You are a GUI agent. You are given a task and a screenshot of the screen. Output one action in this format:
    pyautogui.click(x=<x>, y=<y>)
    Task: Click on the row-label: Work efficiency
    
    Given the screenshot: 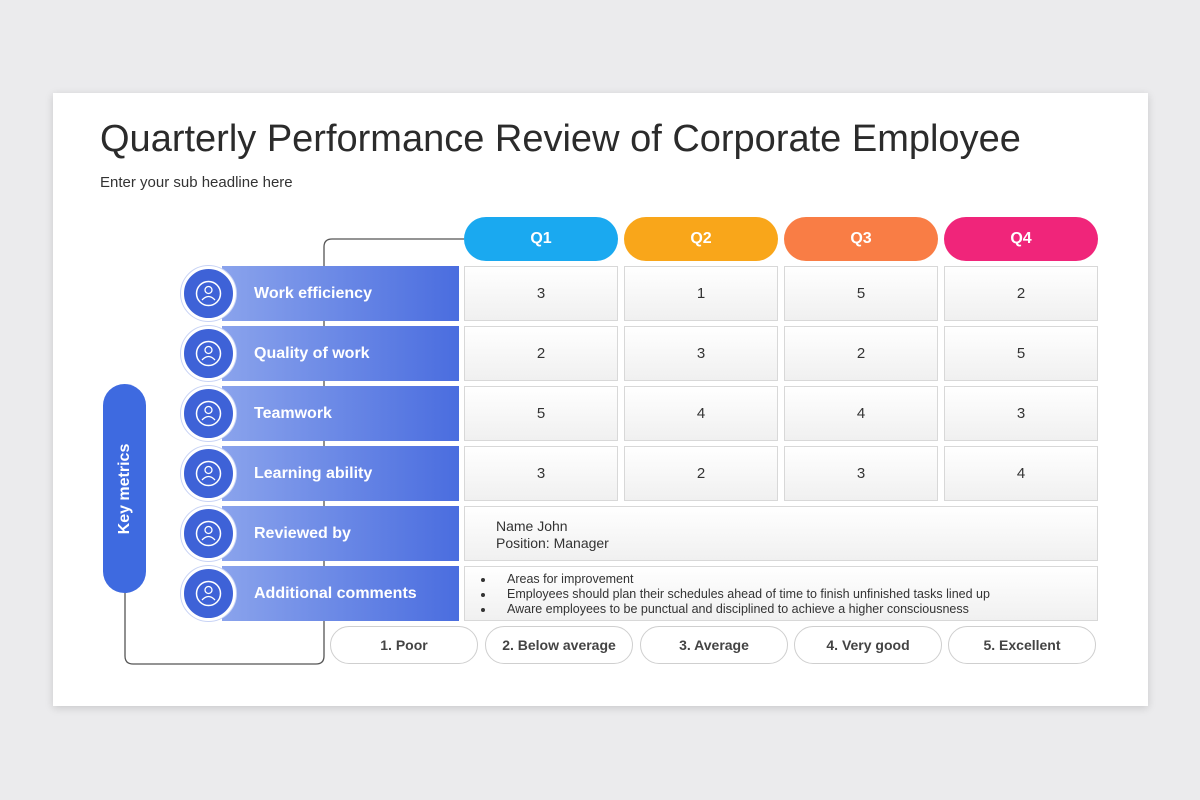 What is the action you would take?
    pyautogui.click(x=340, y=293)
    